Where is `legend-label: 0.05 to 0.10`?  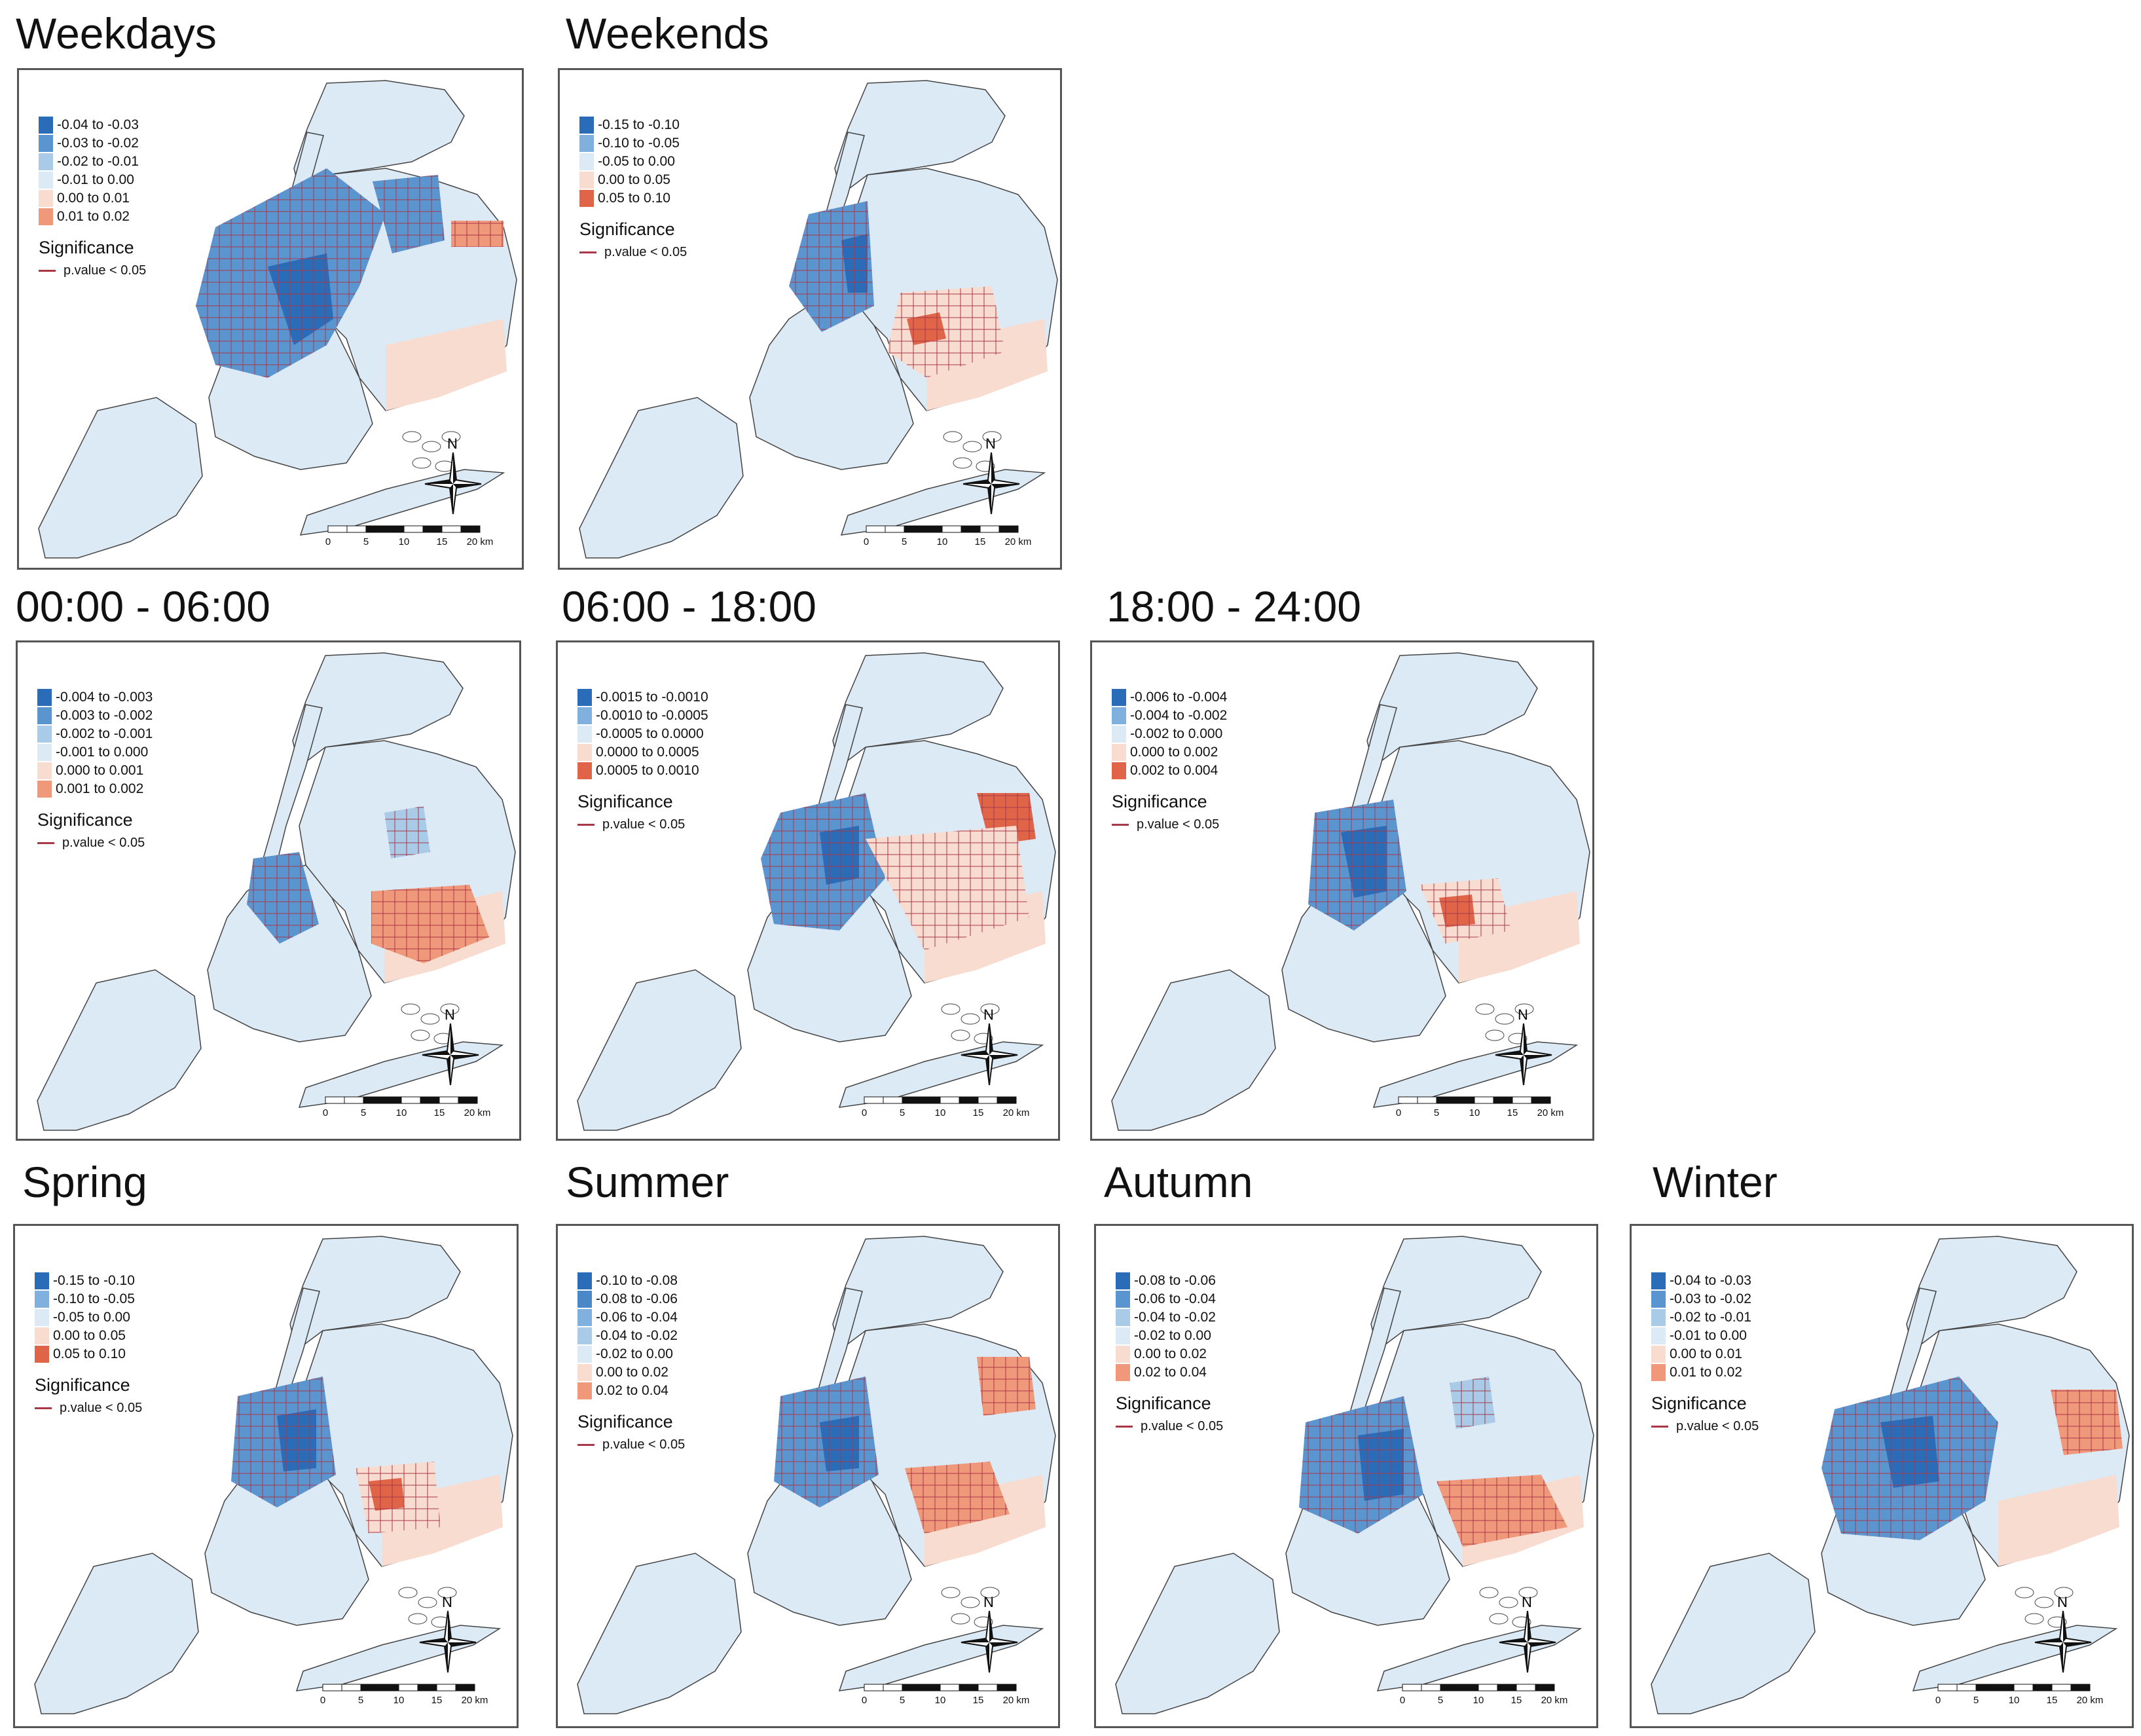
legend-label: 0.05 to 0.10 is located at coordinates (90, 1353).